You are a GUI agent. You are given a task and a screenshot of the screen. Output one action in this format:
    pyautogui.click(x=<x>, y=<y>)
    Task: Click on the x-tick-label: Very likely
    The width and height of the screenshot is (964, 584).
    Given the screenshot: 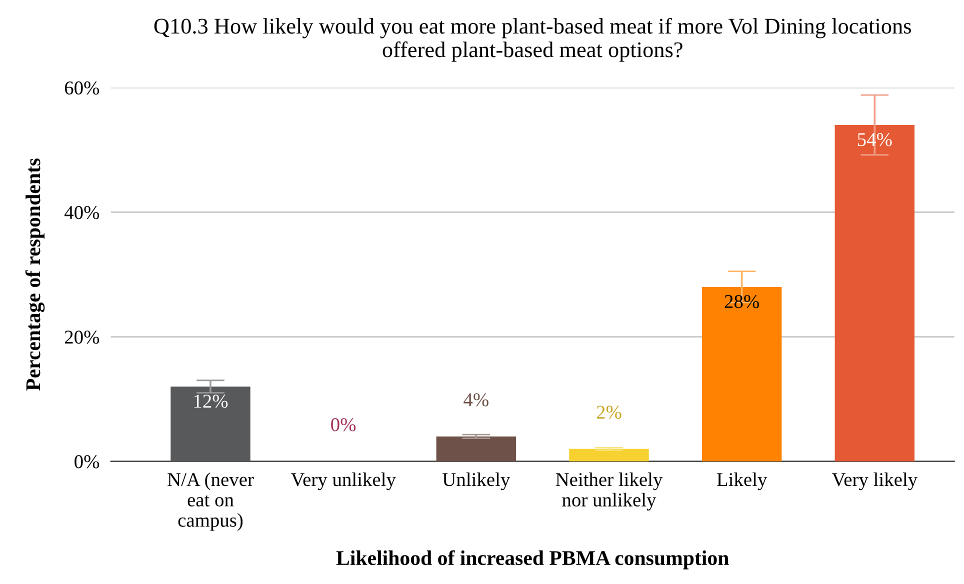 What is the action you would take?
    pyautogui.click(x=875, y=481)
    